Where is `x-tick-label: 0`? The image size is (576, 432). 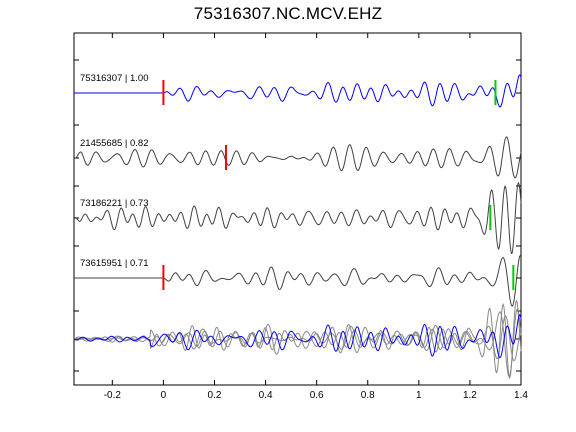
x-tick-label: 0 is located at coordinates (164, 395).